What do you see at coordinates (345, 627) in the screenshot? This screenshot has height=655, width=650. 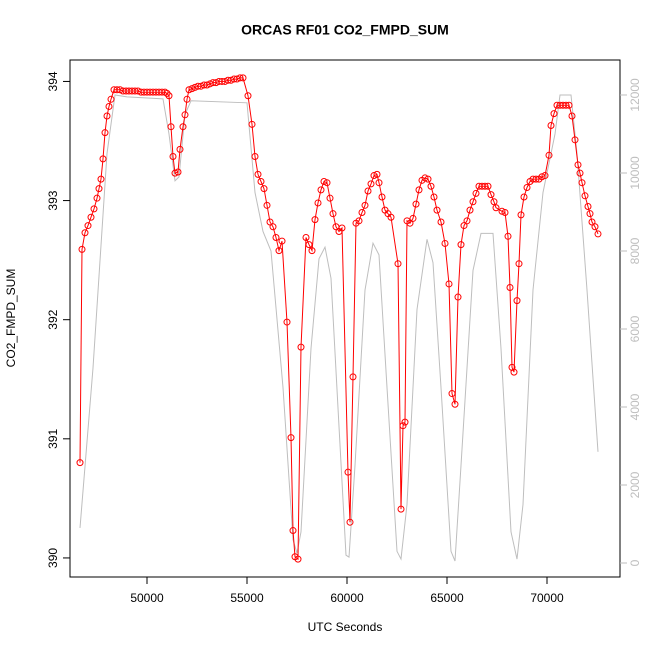 I see `x-axis-label: UTC Seconds` at bounding box center [345, 627].